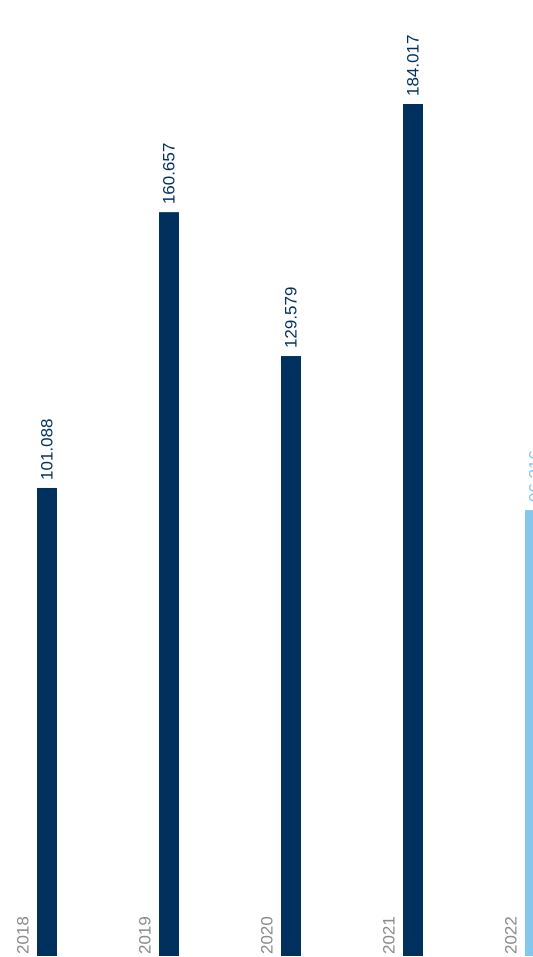  What do you see at coordinates (529, 733) in the screenshot?
I see `bar-2022` at bounding box center [529, 733].